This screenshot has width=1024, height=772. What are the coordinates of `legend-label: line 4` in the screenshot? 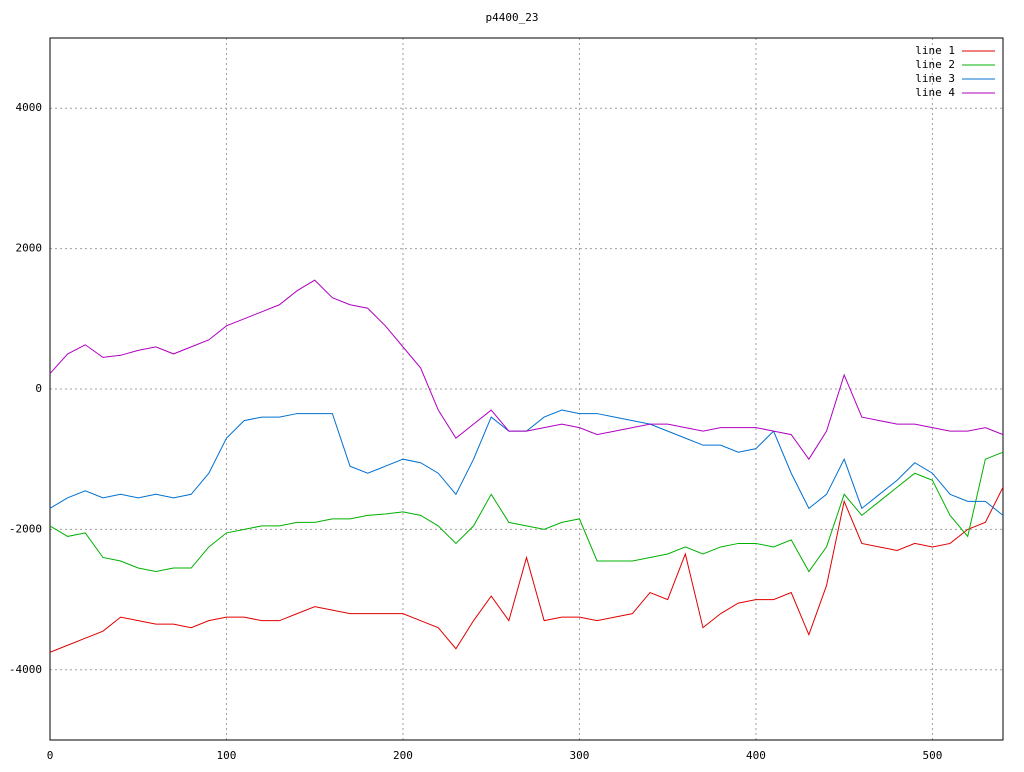 It's located at (935, 92).